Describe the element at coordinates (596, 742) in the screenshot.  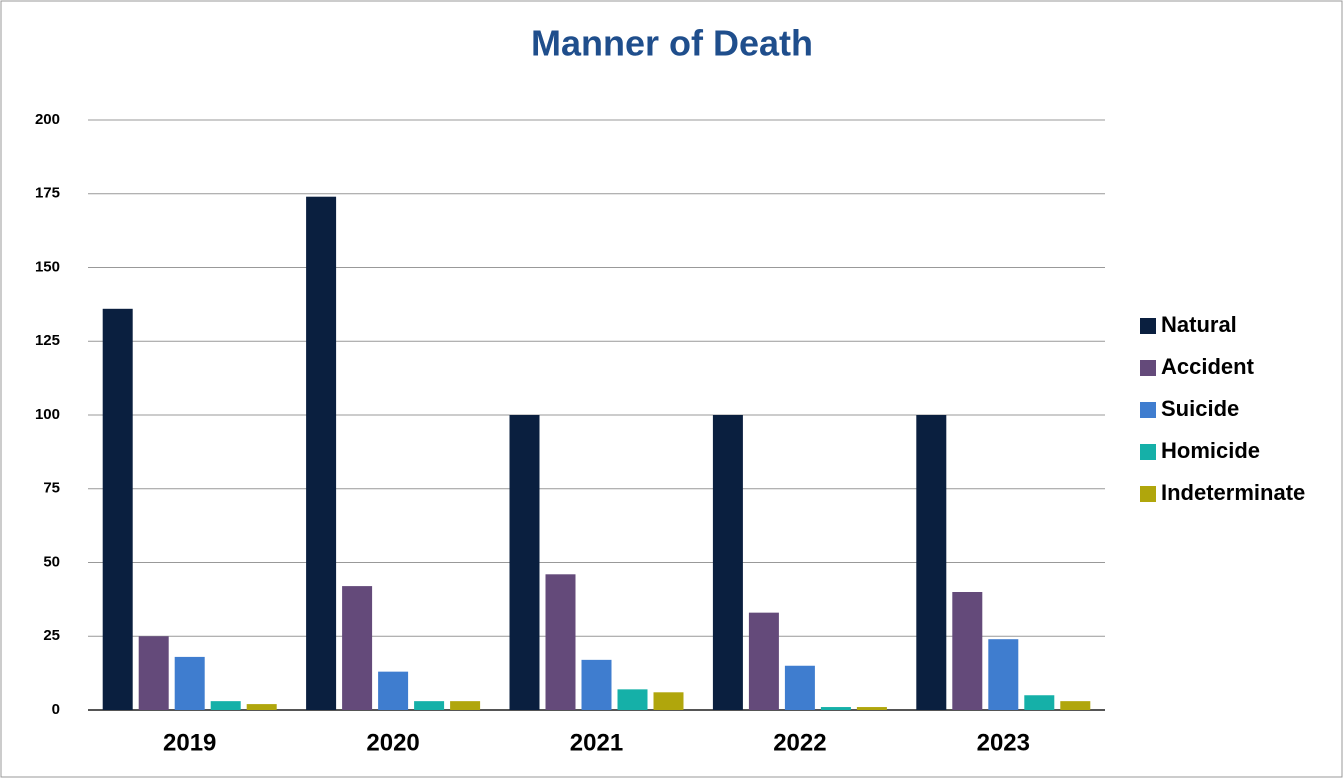
I see `x-tick-label: 2021` at that location.